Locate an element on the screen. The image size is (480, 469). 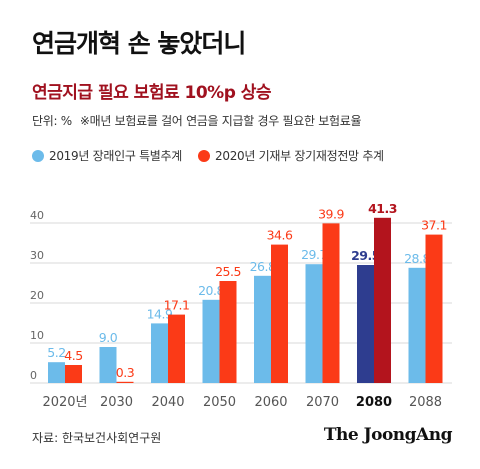
chart-subtitle: 연금지급 필요 보험료 10%p 상승 is located at coordinates (152, 93).